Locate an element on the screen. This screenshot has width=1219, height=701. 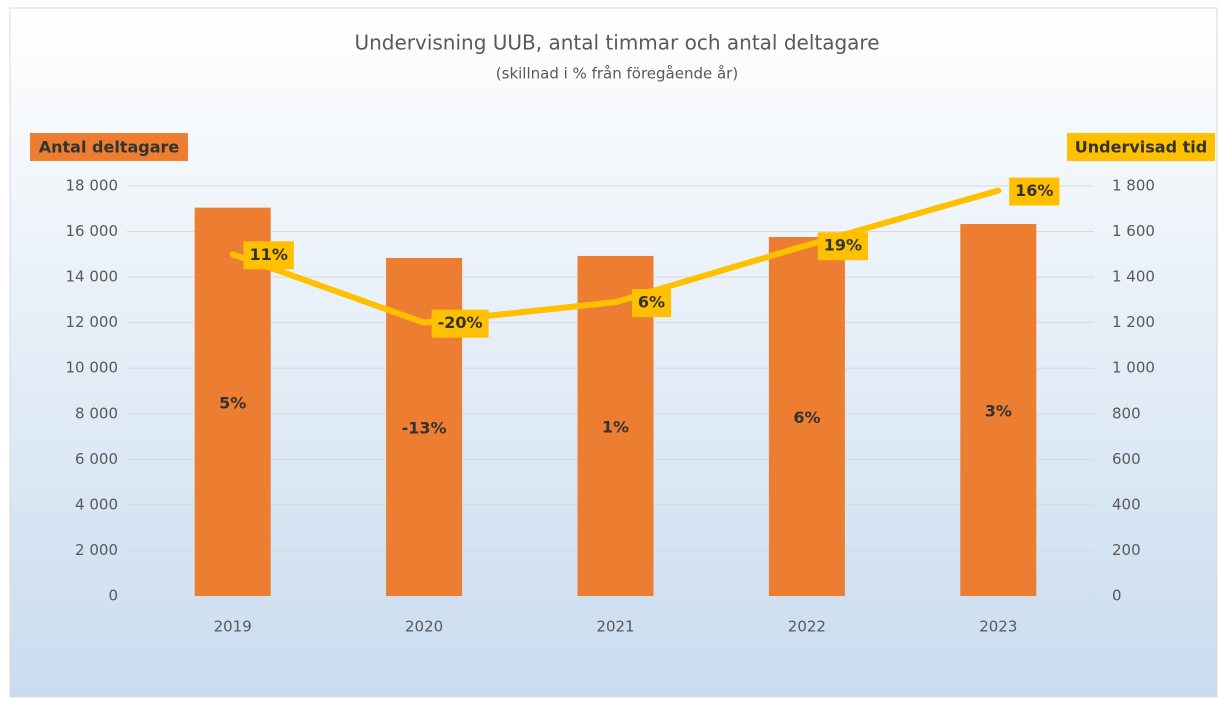
y-tick-label: 16 000 is located at coordinates (92, 231).